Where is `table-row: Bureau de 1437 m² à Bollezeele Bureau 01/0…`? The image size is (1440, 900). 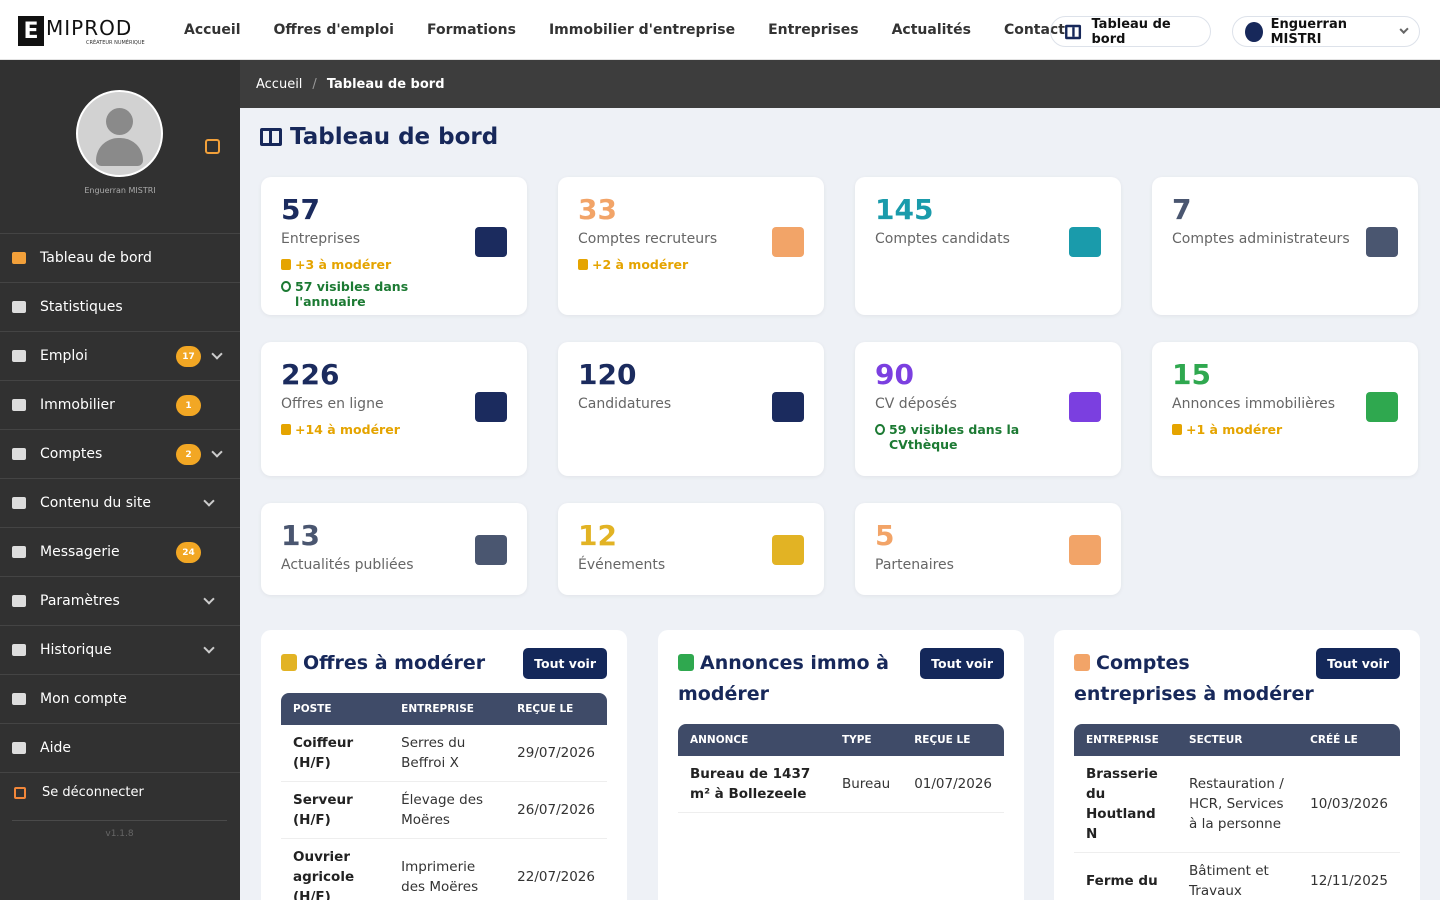 table-row: Bureau de 1437 m² à Bollezeele Bureau 01/0… is located at coordinates (841, 784).